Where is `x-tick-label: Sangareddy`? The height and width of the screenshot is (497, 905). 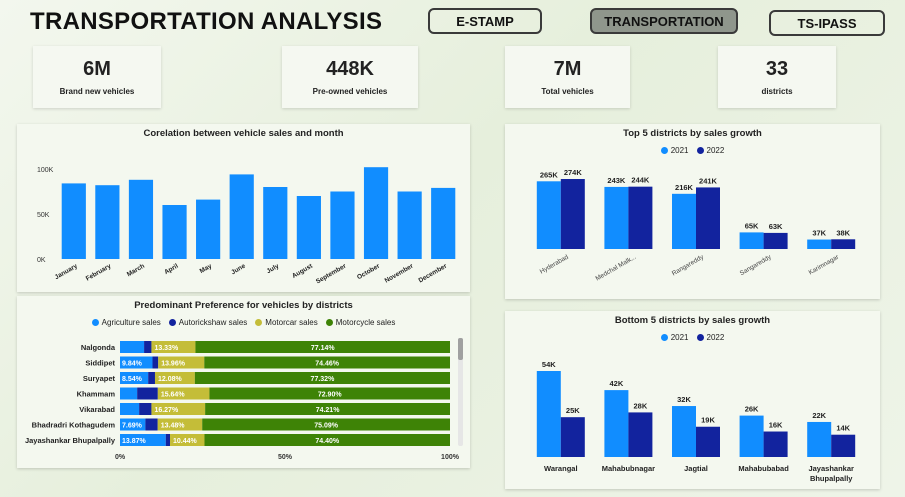 x-tick-label: Sangareddy is located at coordinates (756, 265).